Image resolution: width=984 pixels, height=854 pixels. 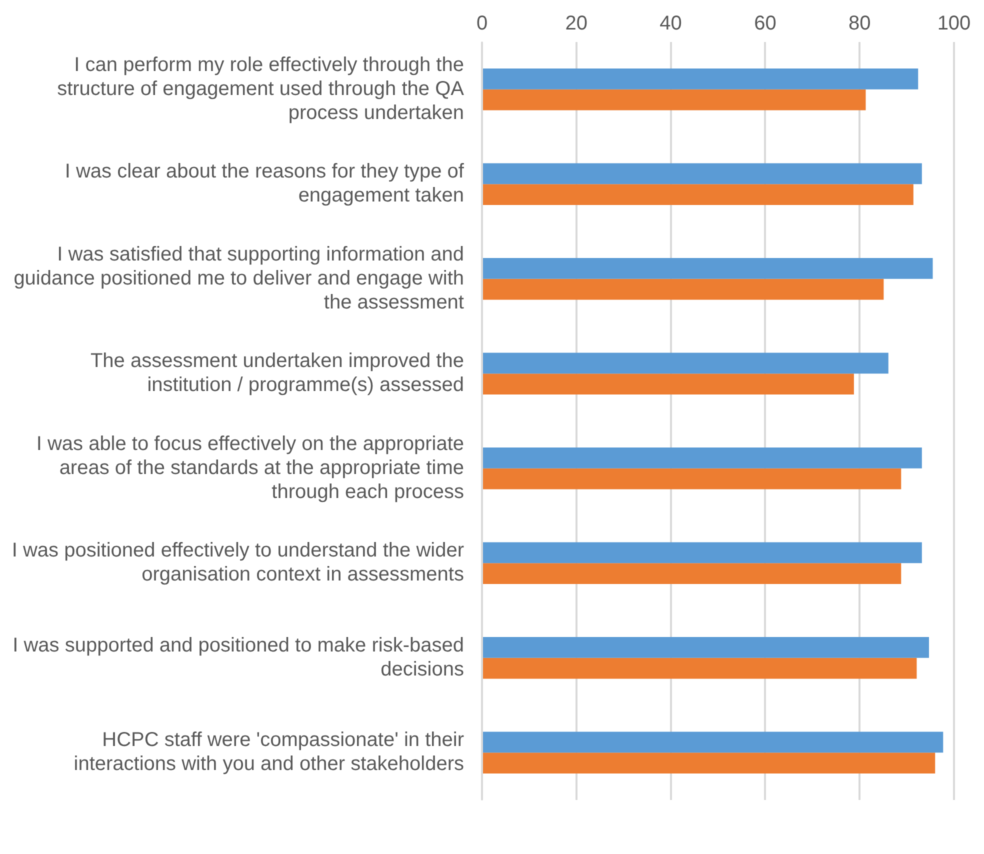 I want to click on y-tick-label: I was clear about the reasons for they type of engagement taken, so click(x=264, y=183).